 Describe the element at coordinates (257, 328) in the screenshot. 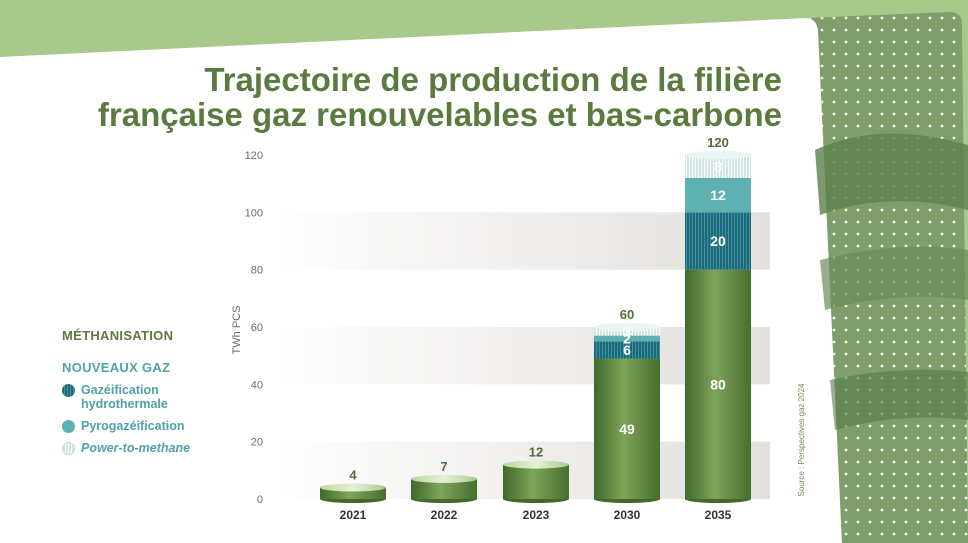

I see `y-tick-label: 60` at that location.